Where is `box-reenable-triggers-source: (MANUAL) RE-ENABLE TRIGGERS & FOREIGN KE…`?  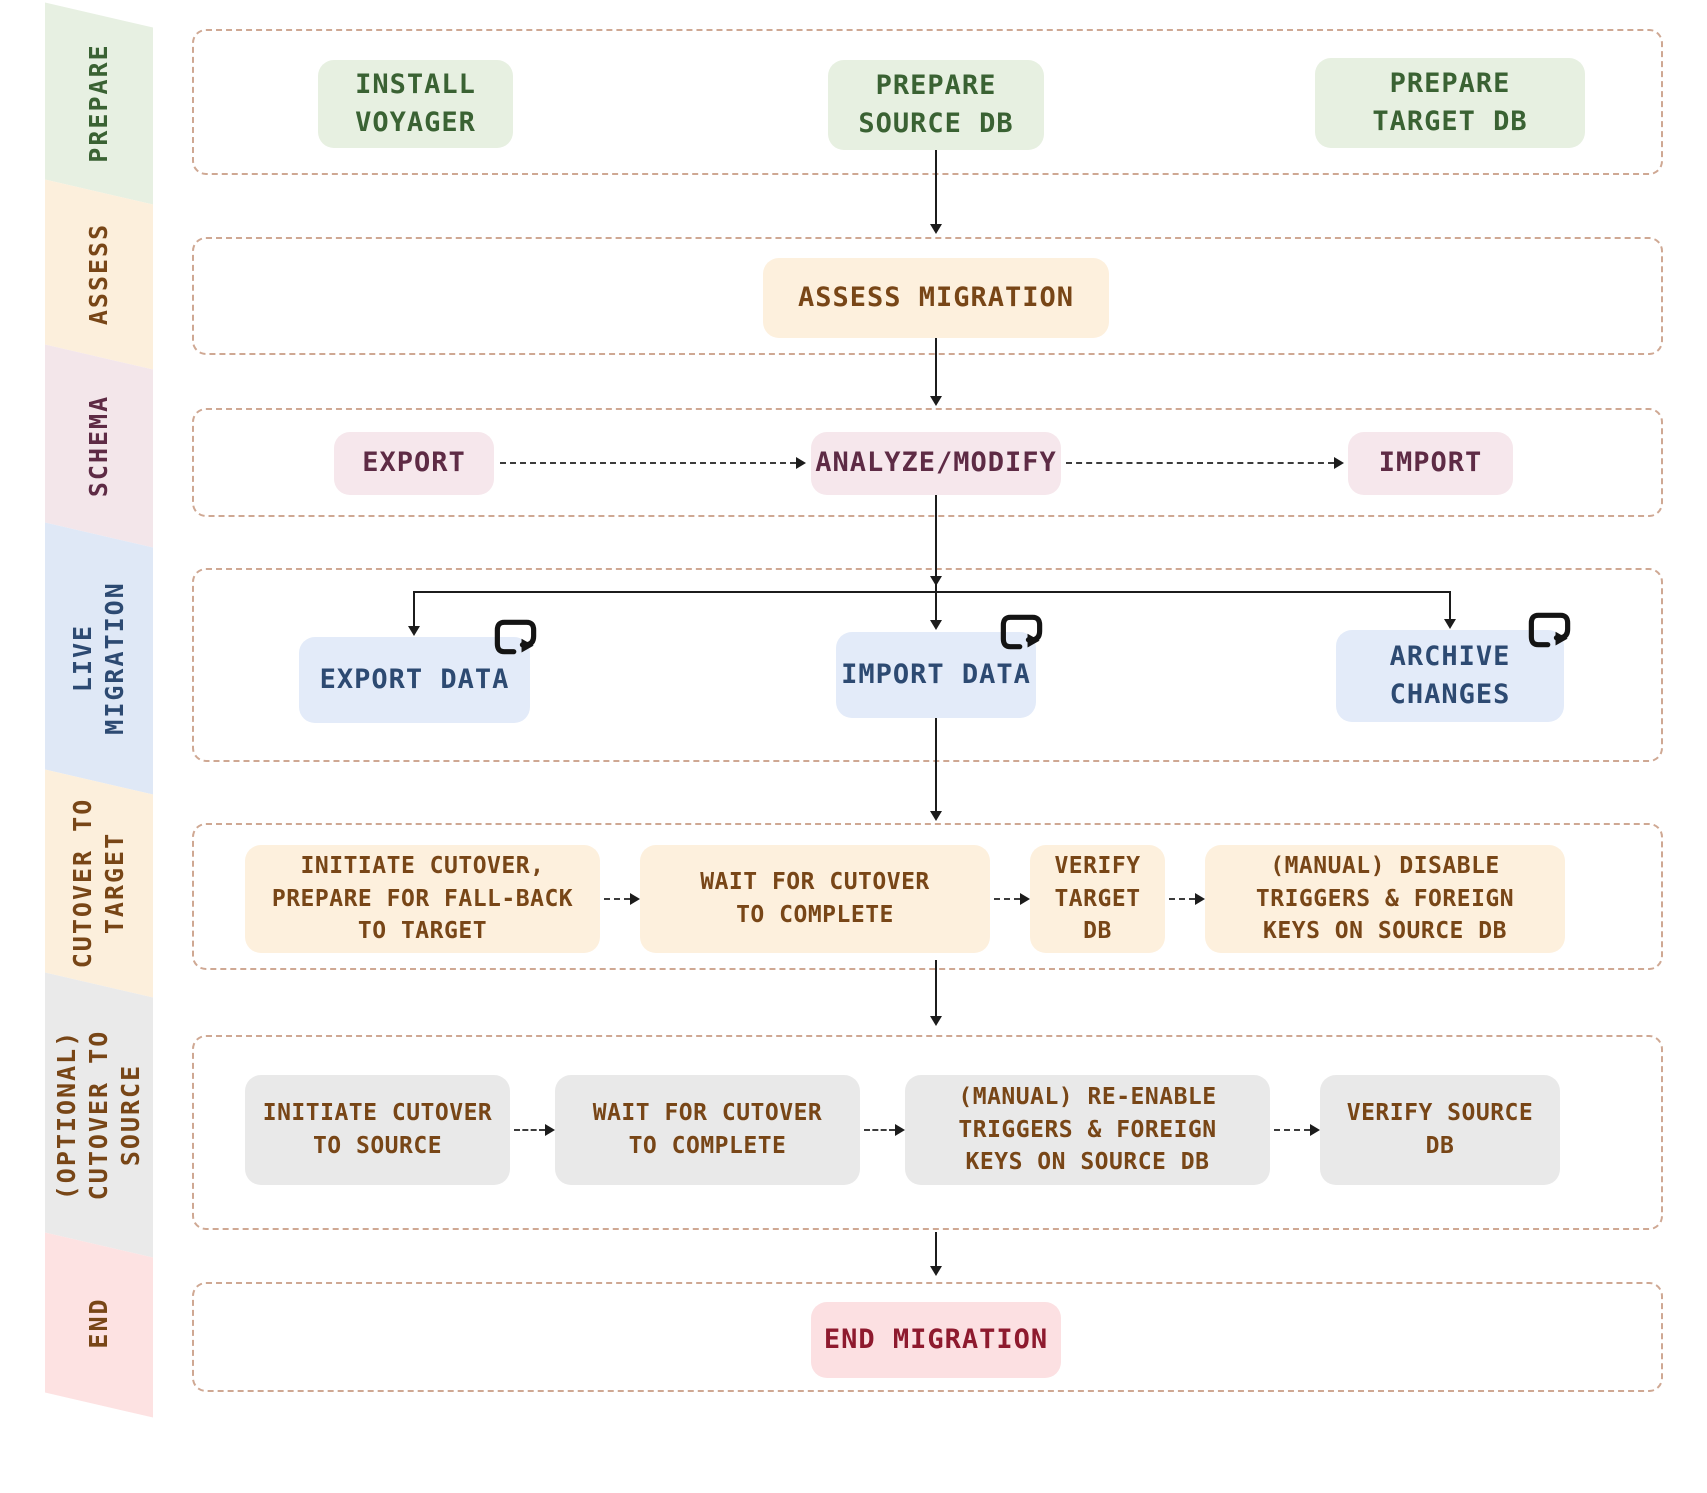
box-reenable-triggers-source: (MANUAL) RE-ENABLE TRIGGERS & FOREIGN KE… is located at coordinates (1087, 1130).